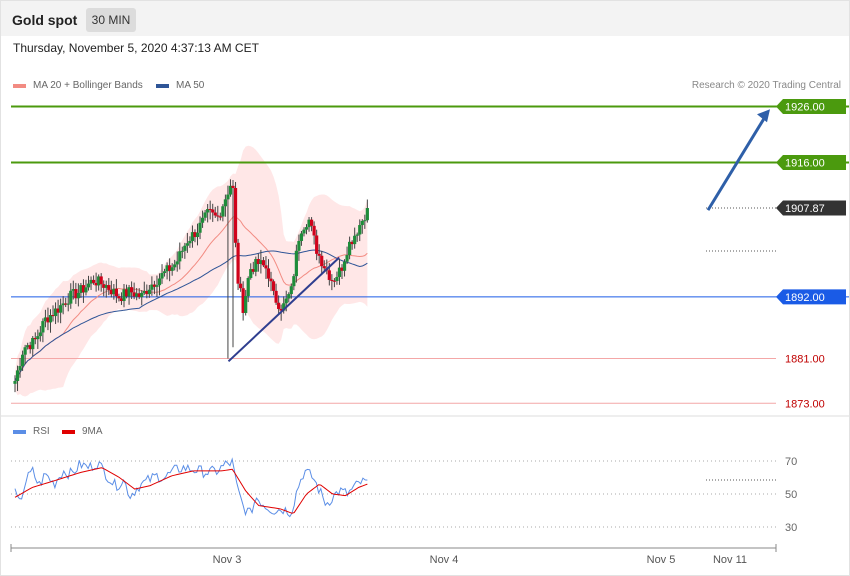 This screenshot has width=850, height=576. I want to click on chart-header: Gold spot 30 MIN, so click(425, 18).